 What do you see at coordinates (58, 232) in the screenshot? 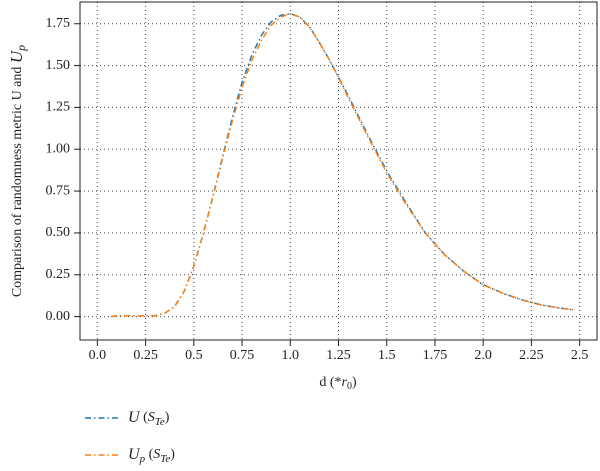
I see `y-tick-label: 0.50` at bounding box center [58, 232].